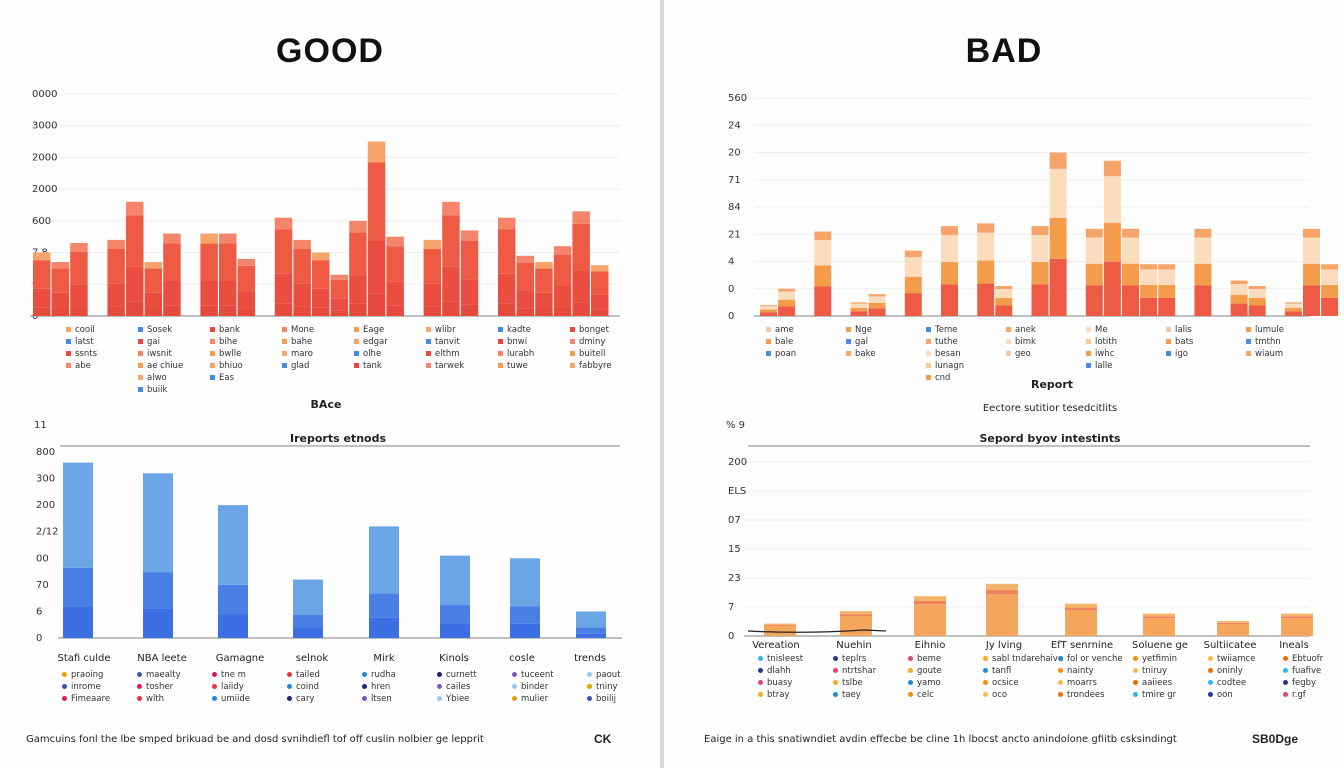  Describe the element at coordinates (854, 683) in the screenshot. I see `legend-item: tslbe` at that location.